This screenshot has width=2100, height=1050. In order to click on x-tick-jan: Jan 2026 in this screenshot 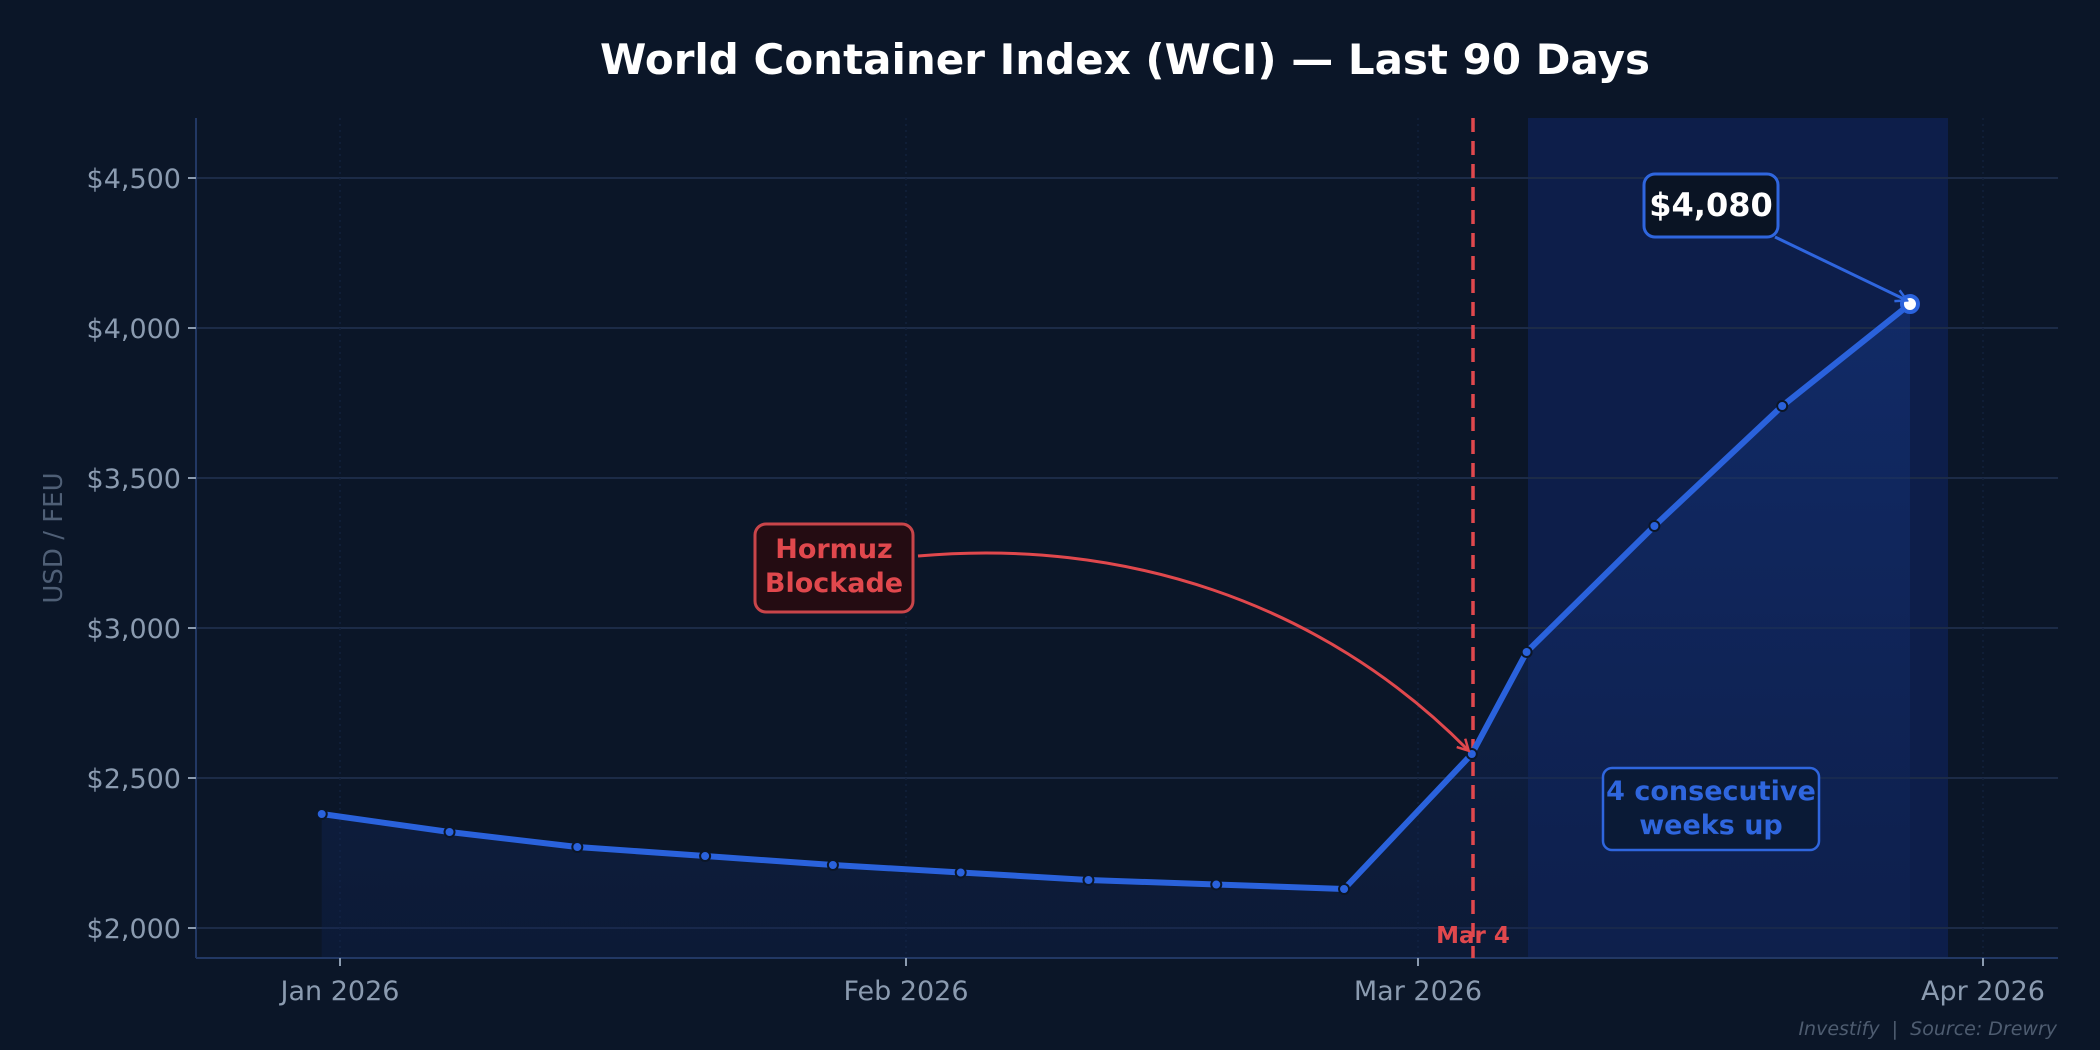, I will do `click(339, 991)`.